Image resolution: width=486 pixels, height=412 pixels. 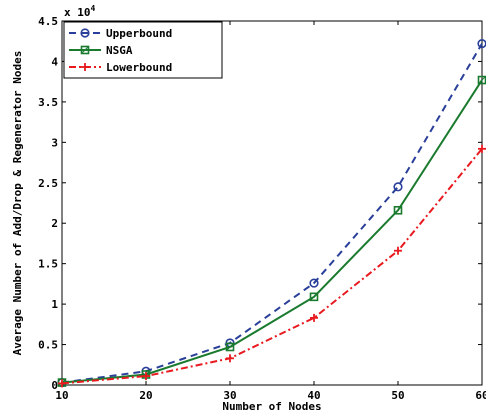 I want to click on legend-item-upperbound: Upperbound, so click(x=120, y=33).